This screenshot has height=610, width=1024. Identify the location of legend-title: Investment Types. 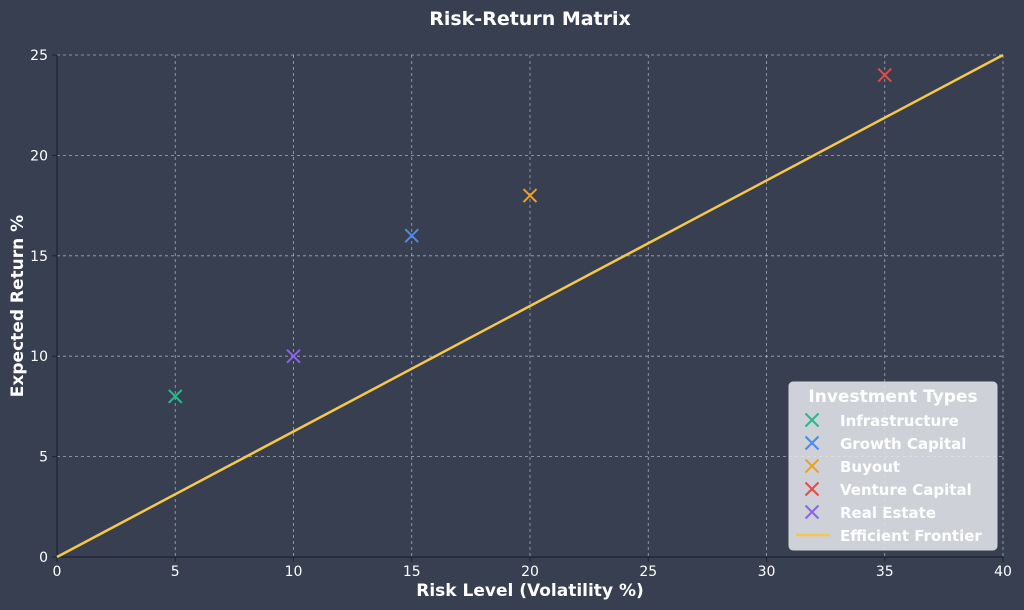
(892, 397).